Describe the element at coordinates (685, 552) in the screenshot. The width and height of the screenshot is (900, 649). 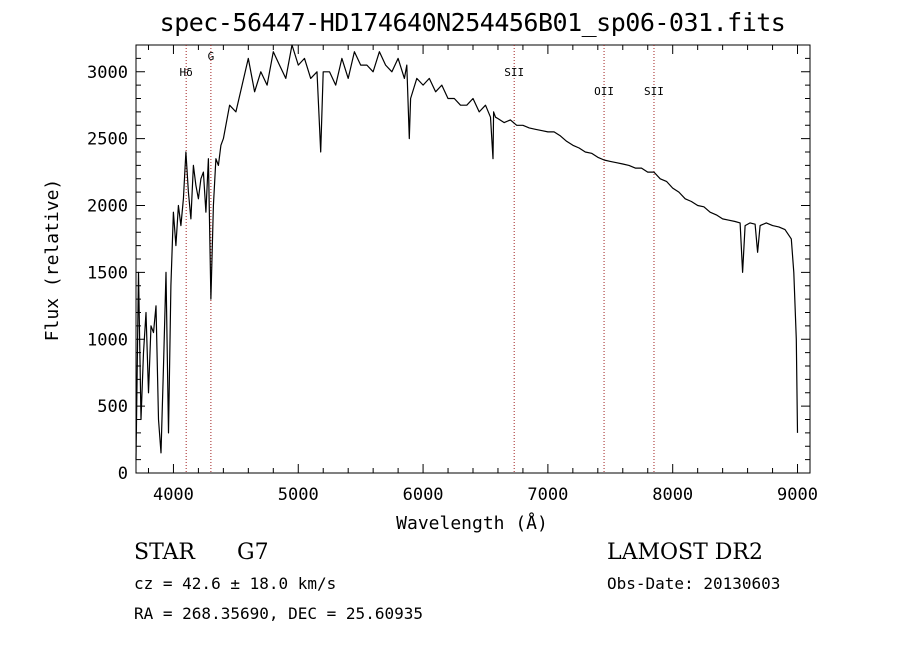
I see `survey-label: LAMOST DR2` at that location.